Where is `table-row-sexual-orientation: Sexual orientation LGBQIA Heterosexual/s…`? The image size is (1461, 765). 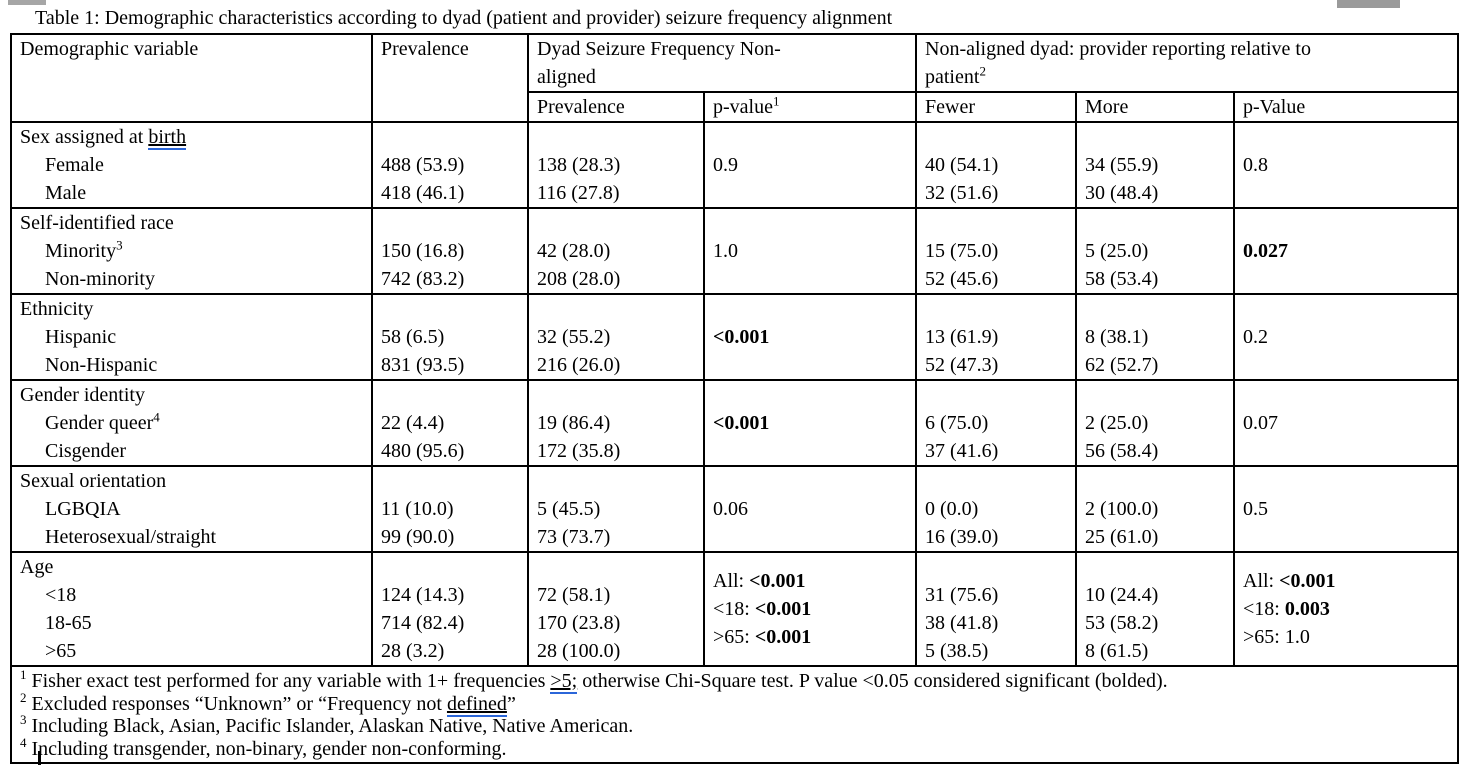
table-row-sexual-orientation: Sexual orientation LGBQIA Heterosexual/s… is located at coordinates (735, 509).